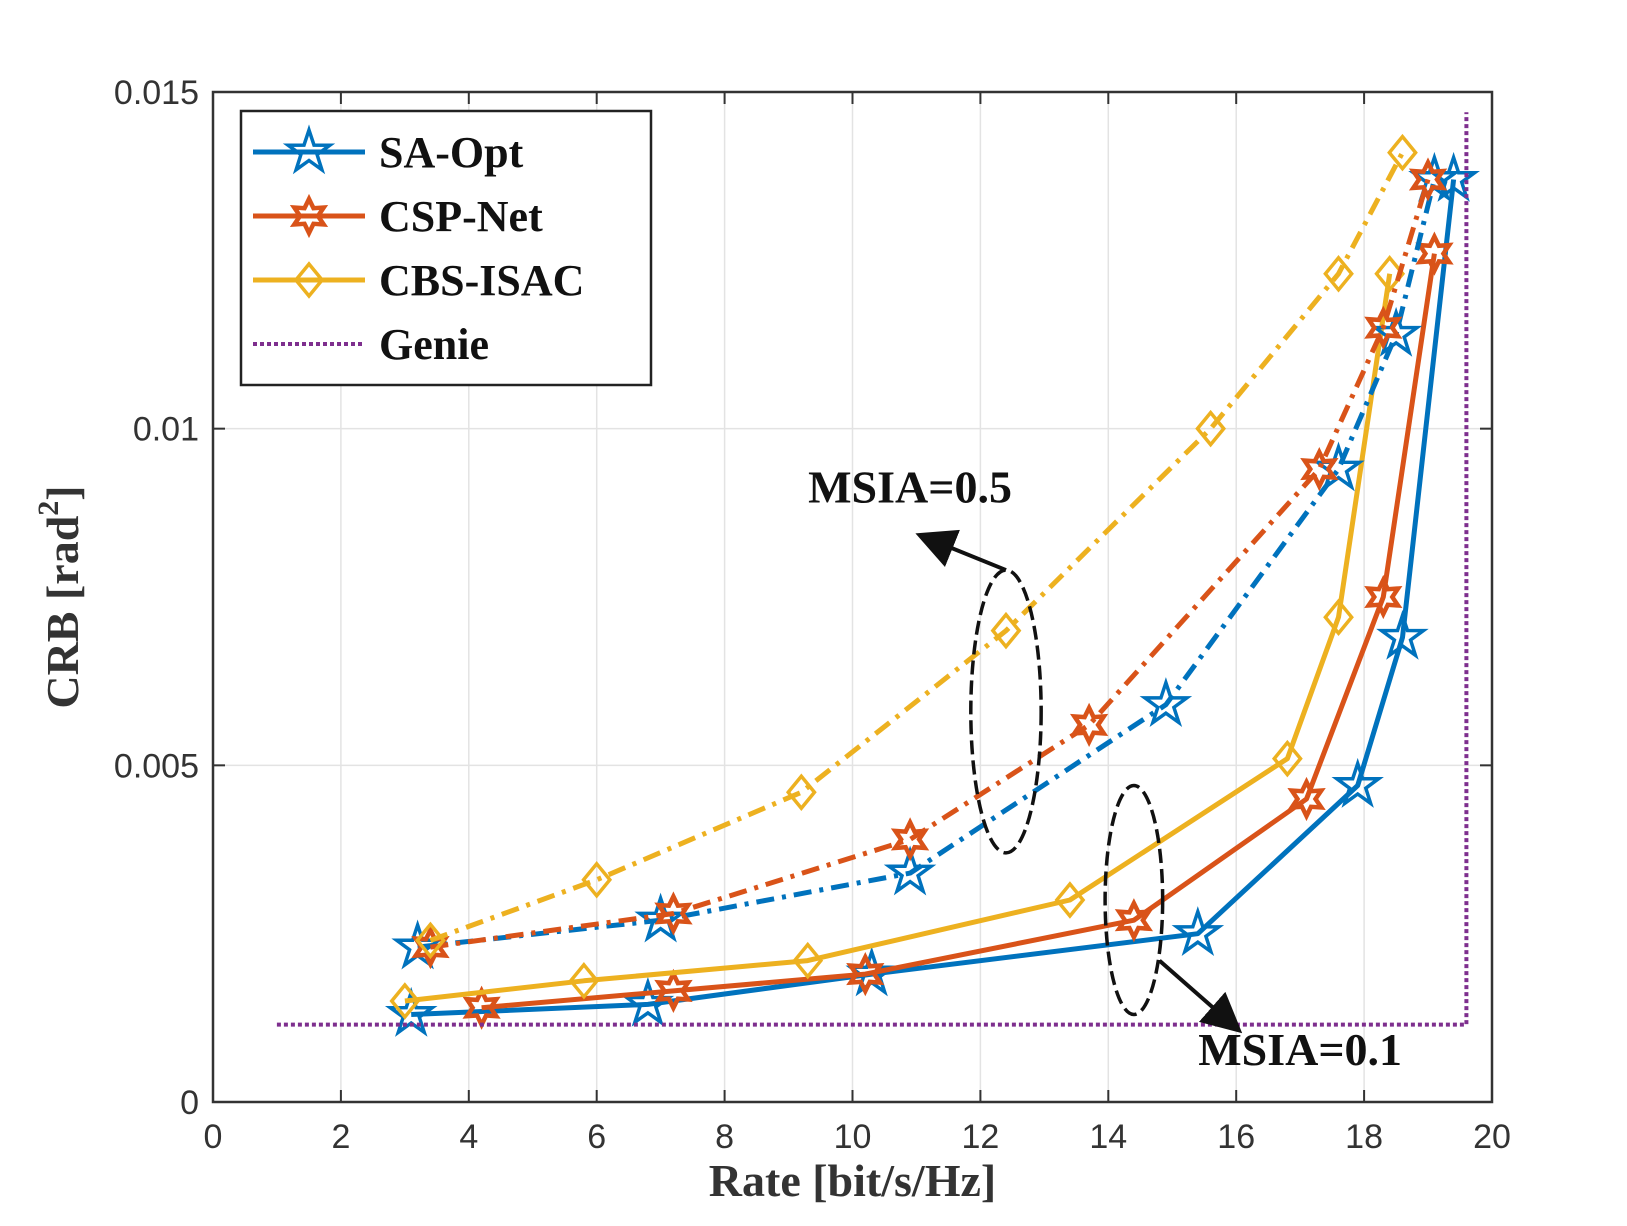 The image size is (1627, 1226). What do you see at coordinates (1492, 1137) in the screenshot?
I see `x-tick-label: 20` at bounding box center [1492, 1137].